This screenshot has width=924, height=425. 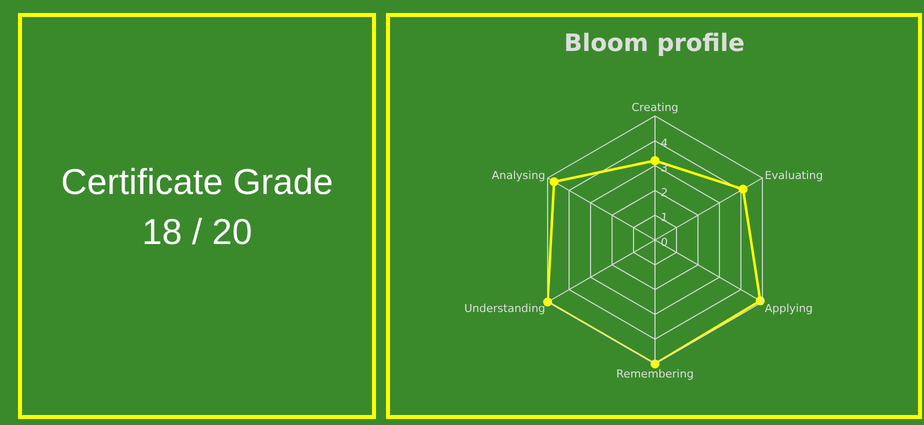 What do you see at coordinates (655, 107) in the screenshot?
I see `spoke-label: Creating` at bounding box center [655, 107].